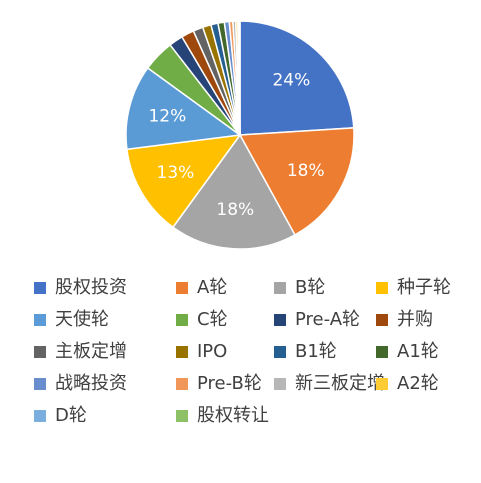  I want to click on data-label-1: 24%, so click(291, 80).